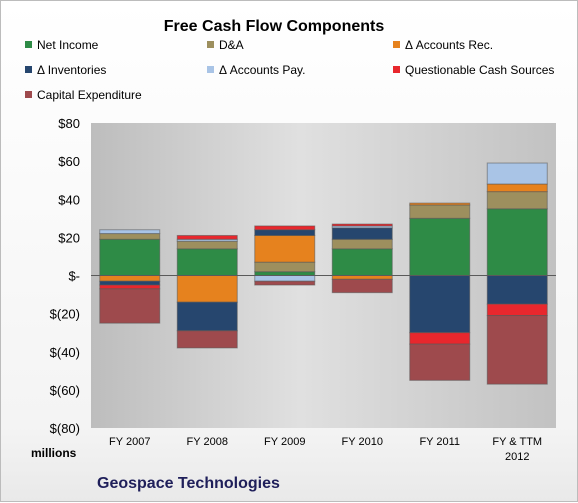  What do you see at coordinates (65, 352) in the screenshot?
I see `y-tick-label: $(40)` at bounding box center [65, 352].